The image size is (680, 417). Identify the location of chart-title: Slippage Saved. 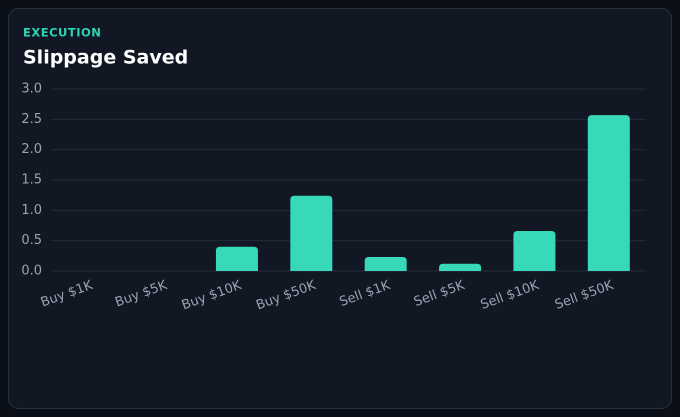
(105, 58).